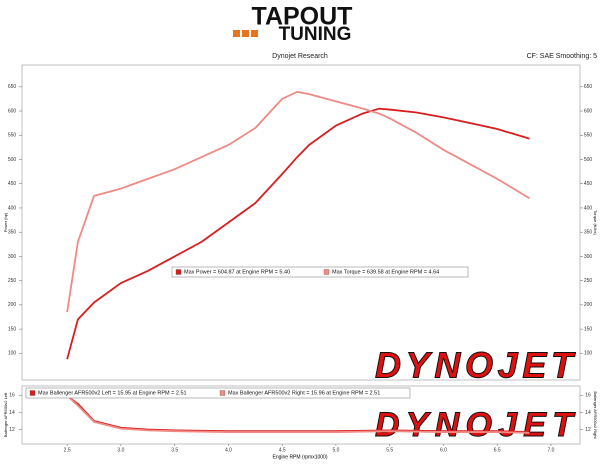  Describe the element at coordinates (12, 305) in the screenshot. I see `y-tick-label: 200` at that location.